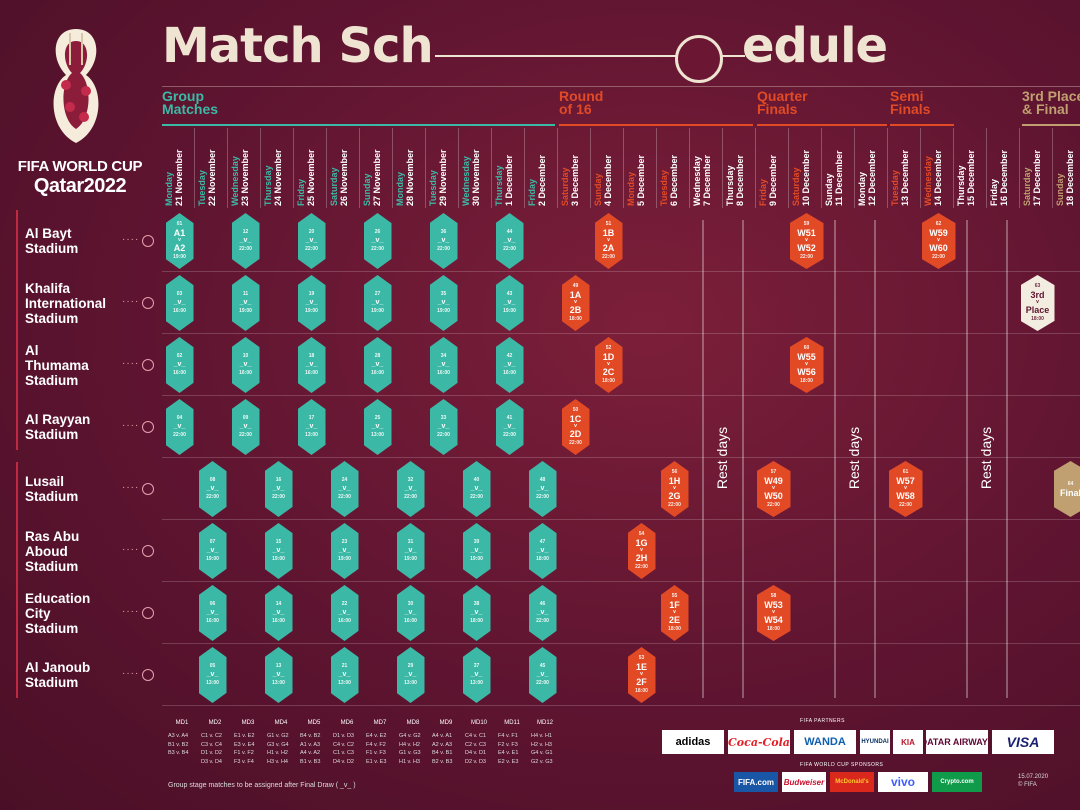  What do you see at coordinates (377, 365) in the screenshot?
I see `match-card: 28 _v_ 16:00` at bounding box center [377, 365].